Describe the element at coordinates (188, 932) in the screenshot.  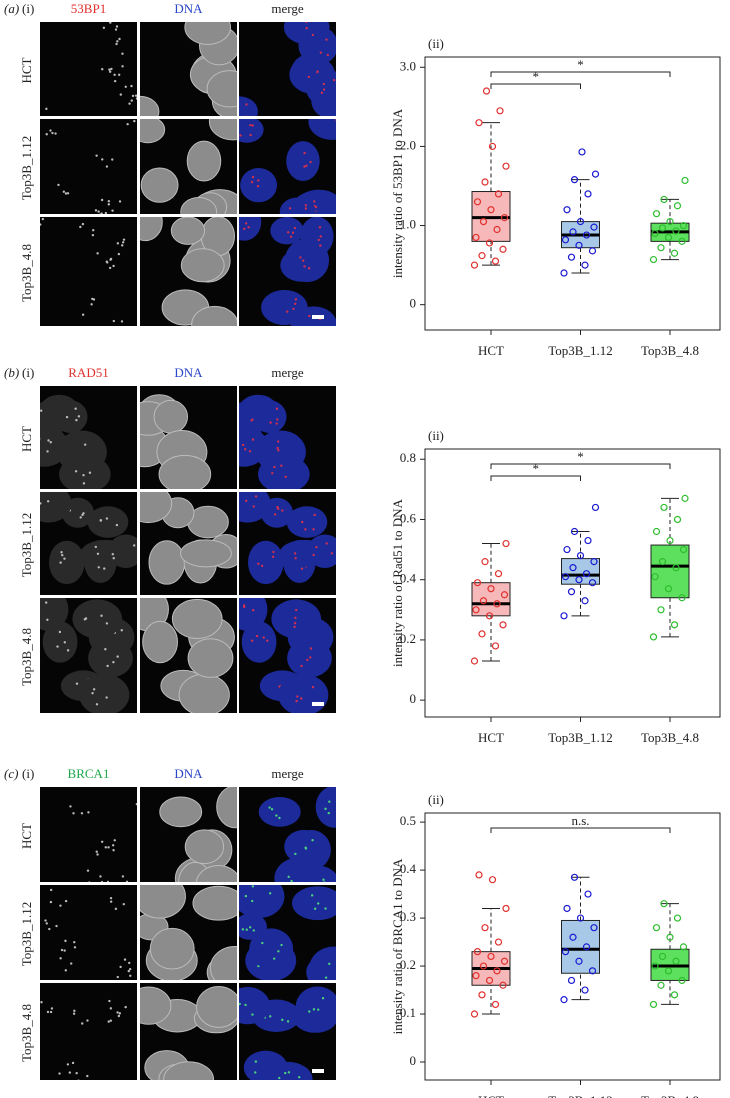
I see `micrograph` at that location.